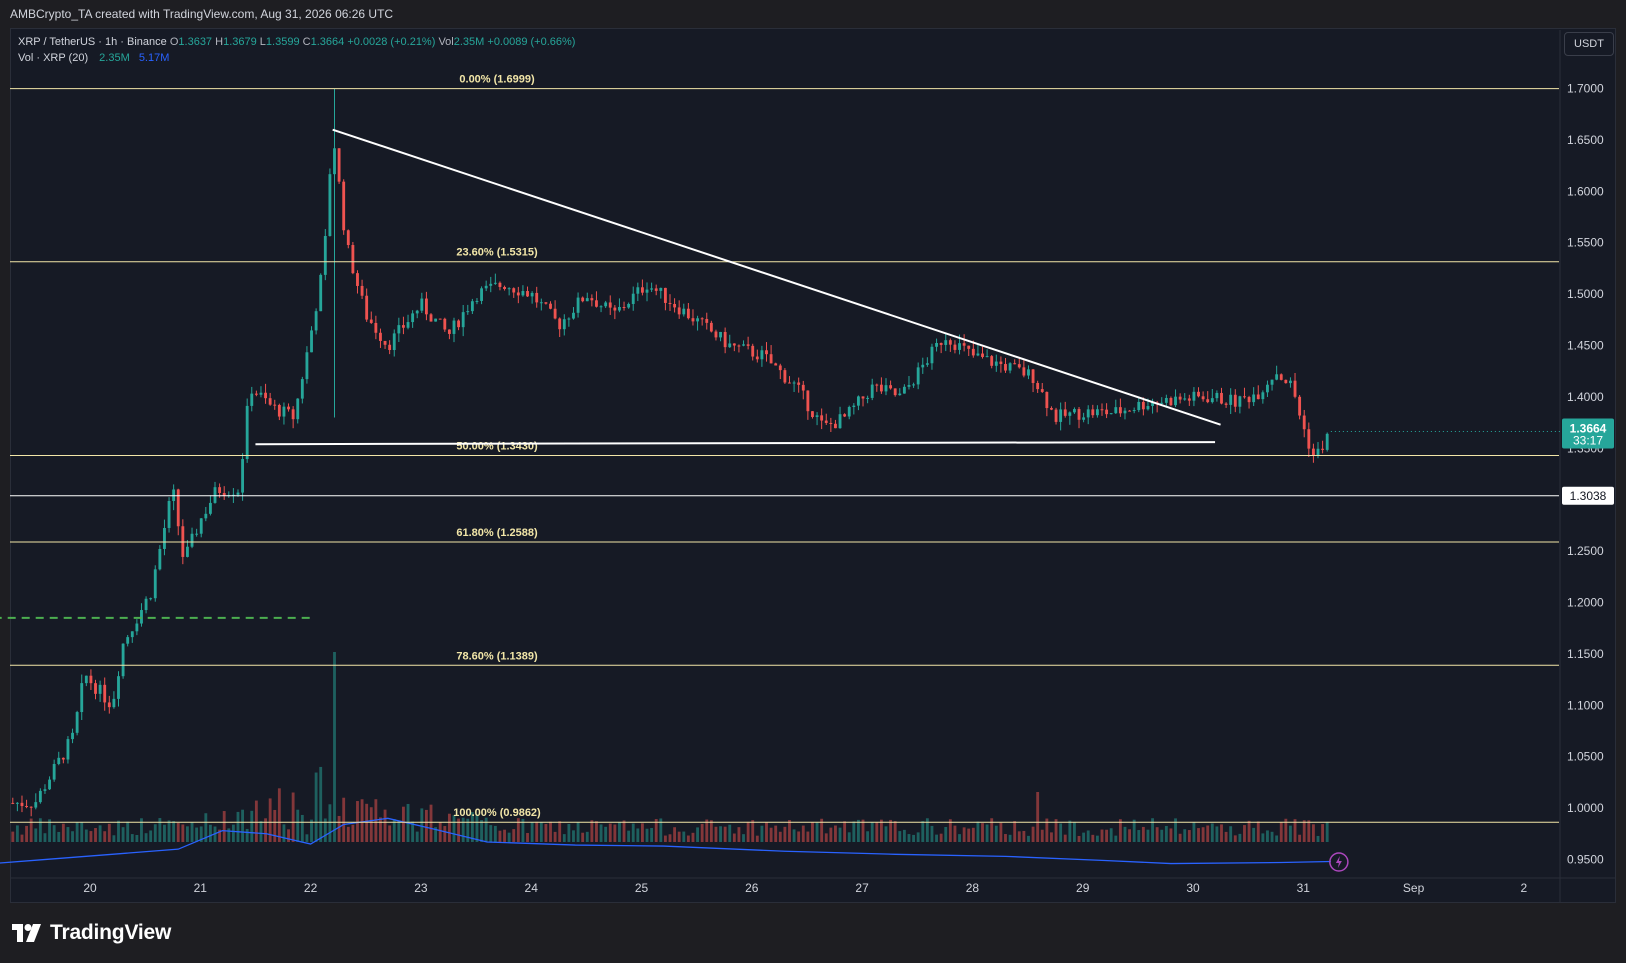 Image resolution: width=1626 pixels, height=963 pixels. What do you see at coordinates (1585, 191) in the screenshot?
I see `y-tick-label: 1.6000` at bounding box center [1585, 191].